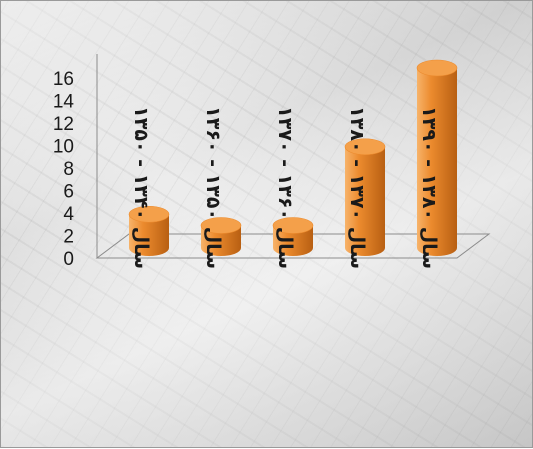 Image resolution: width=533 pixels, height=449 pixels. Describe the element at coordinates (63, 79) in the screenshot. I see `y-tick-label: 16` at that location.